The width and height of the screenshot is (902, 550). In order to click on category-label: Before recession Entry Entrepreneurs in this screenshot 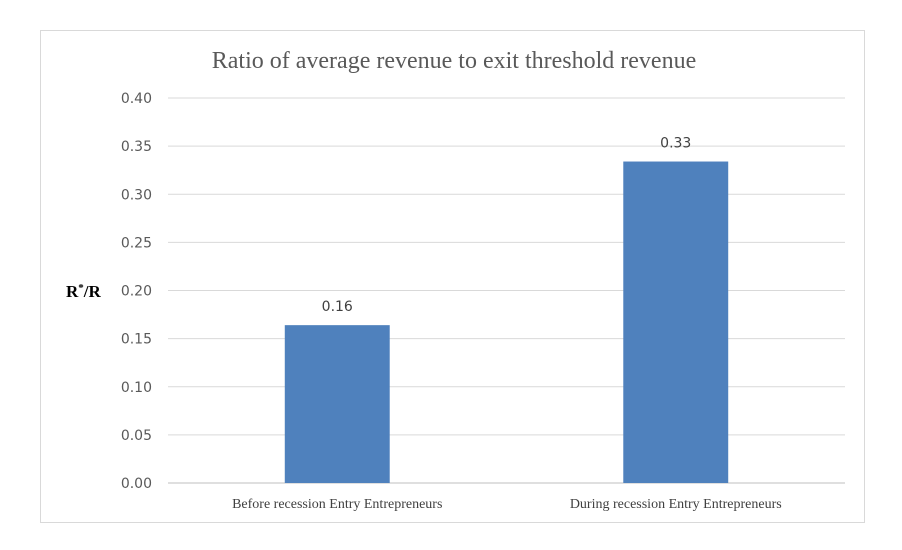, I will do `click(337, 504)`.